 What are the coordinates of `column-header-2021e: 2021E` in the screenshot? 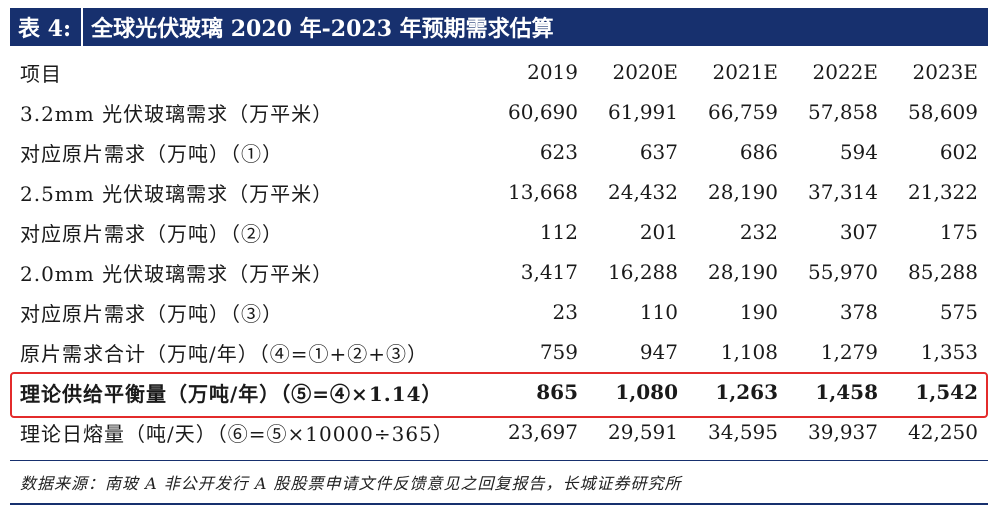 It's located at (745, 72).